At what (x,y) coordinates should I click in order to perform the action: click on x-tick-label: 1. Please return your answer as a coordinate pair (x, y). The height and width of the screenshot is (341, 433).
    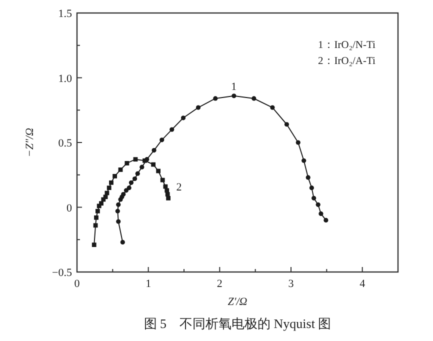
    Looking at the image, I should click on (149, 284).